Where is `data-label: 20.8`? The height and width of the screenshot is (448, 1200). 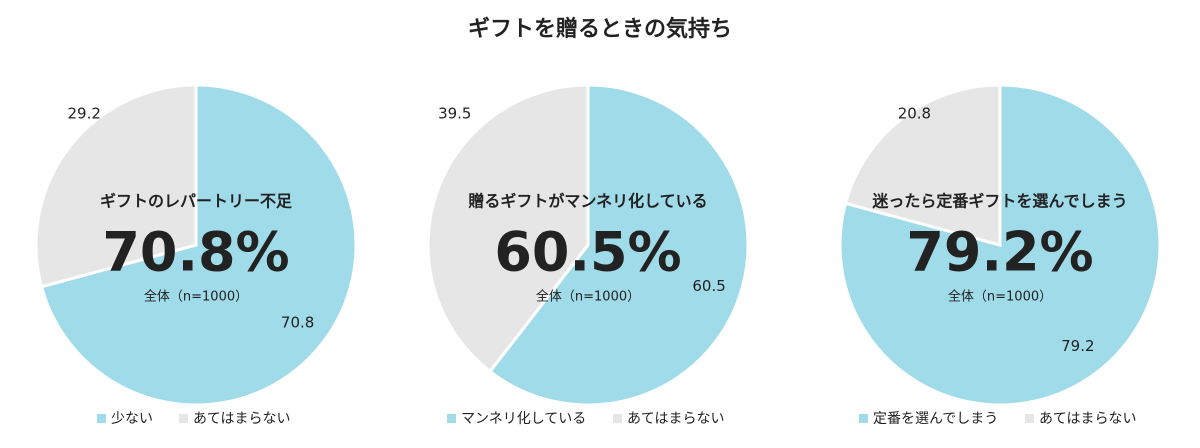
data-label: 20.8 is located at coordinates (914, 113).